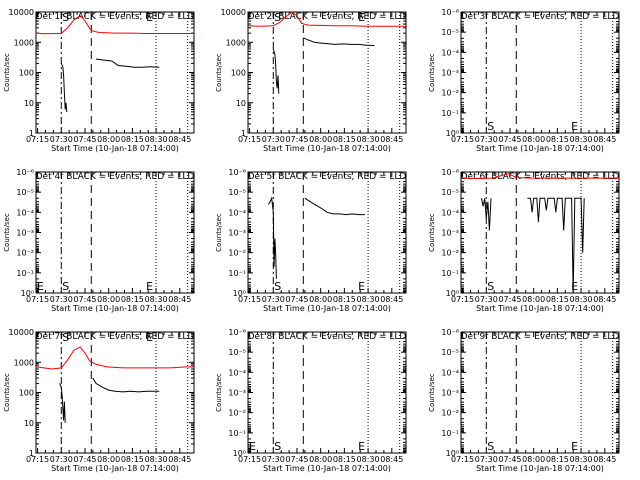 Image resolution: width=640 pixels, height=480 pixels. What do you see at coordinates (237, 253) in the screenshot?
I see `y-tick-label: 10⁻²` at bounding box center [237, 253].